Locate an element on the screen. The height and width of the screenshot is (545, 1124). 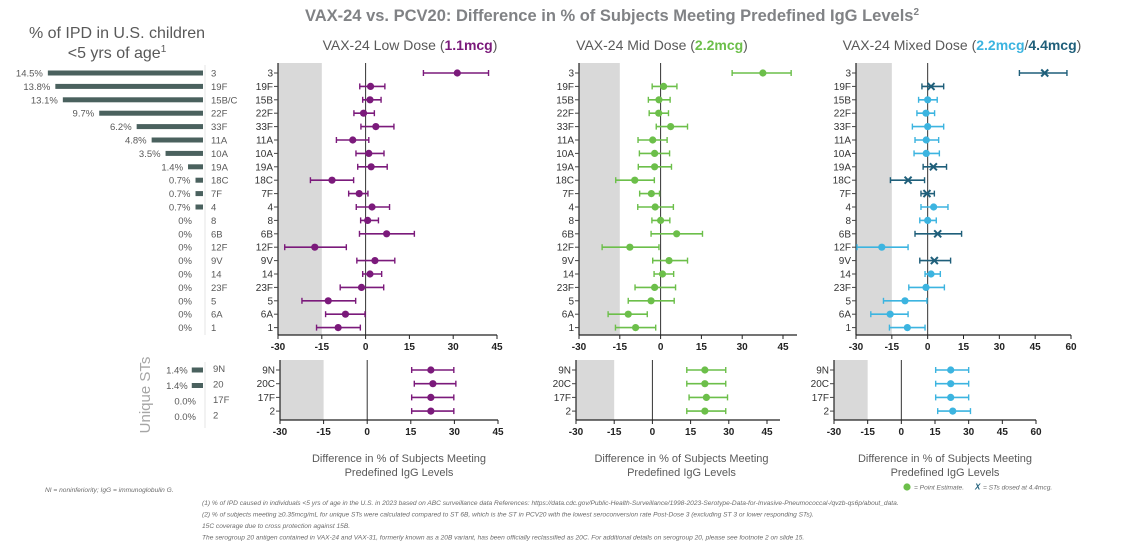
forest-row: 22F is located at coordinates (613, 114).